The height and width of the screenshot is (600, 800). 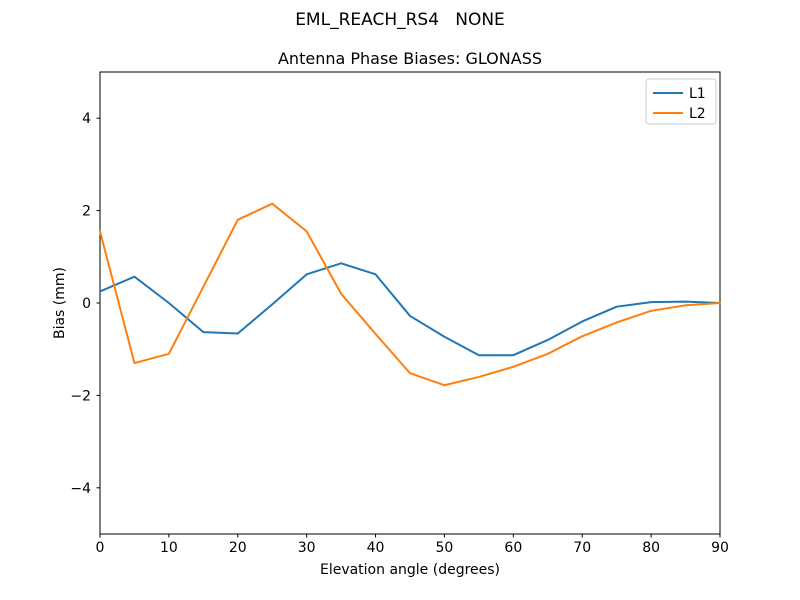 What do you see at coordinates (80, 489) in the screenshot?
I see `y-tick-label: −4` at bounding box center [80, 489].